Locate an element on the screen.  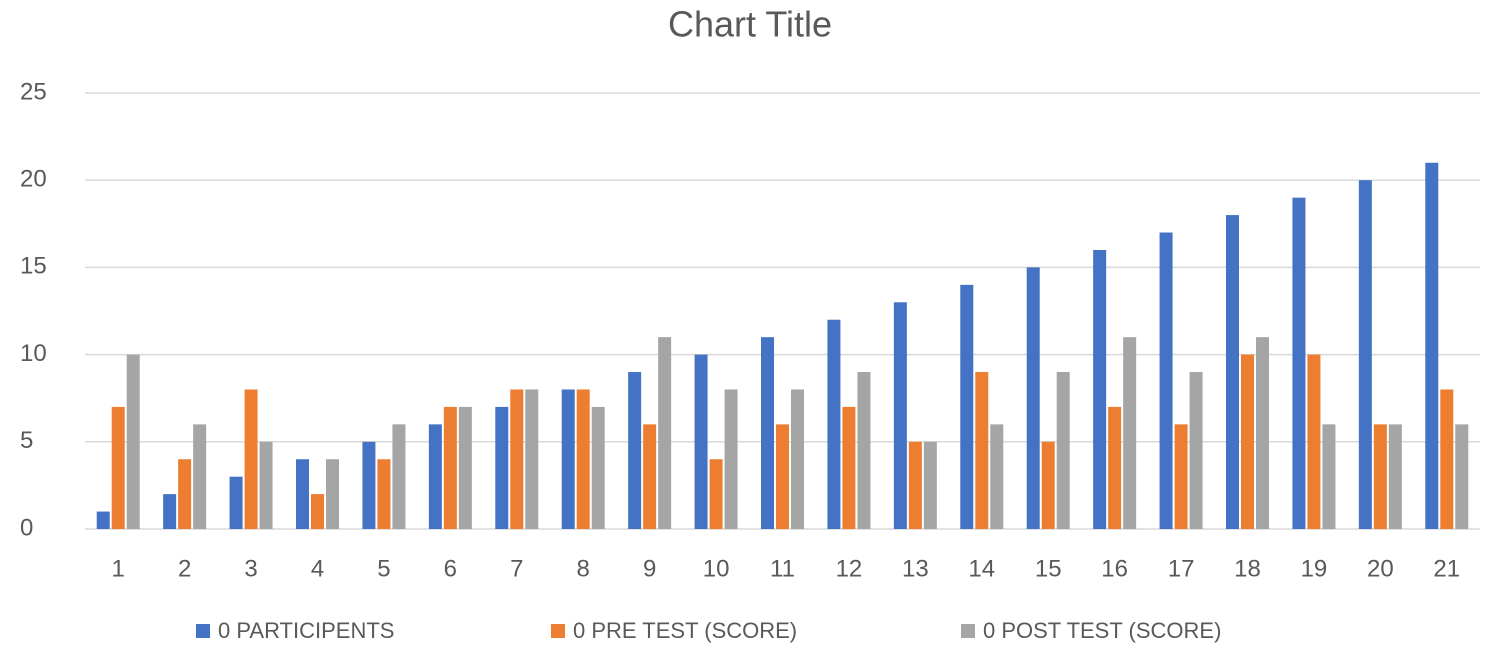
x-tick-label: 15 is located at coordinates (1048, 568).